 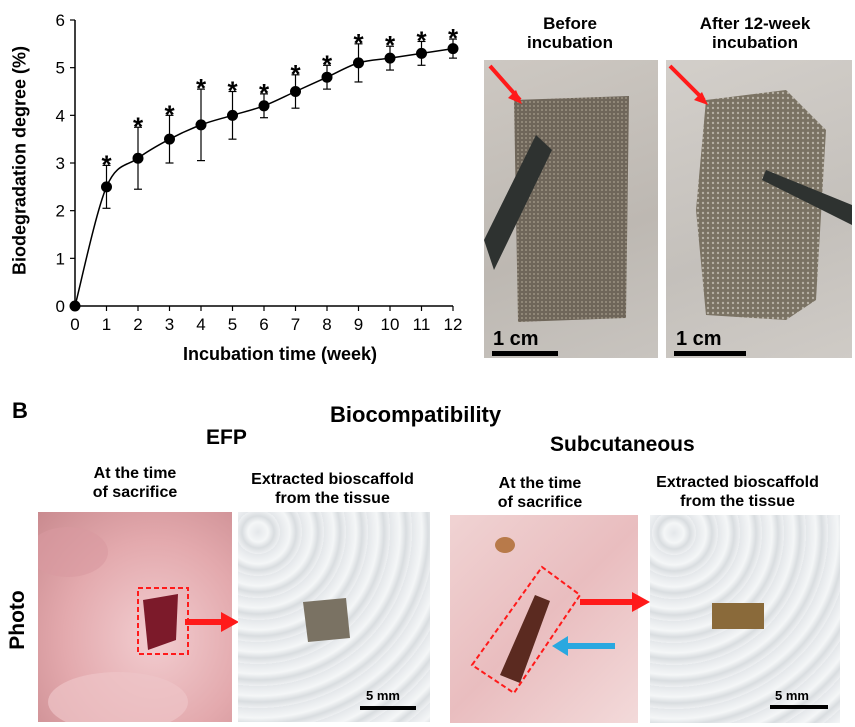 I want to click on efp-extracted-label: Extracted bioscaffold from the tissue, so click(x=332, y=489).